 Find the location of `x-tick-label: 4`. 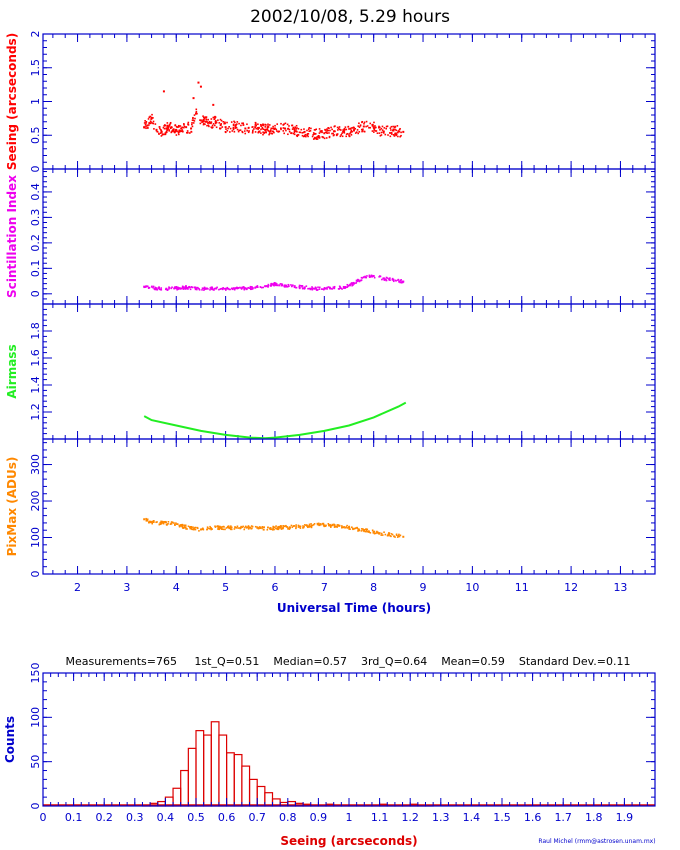

x-tick-label: 4 is located at coordinates (176, 587).